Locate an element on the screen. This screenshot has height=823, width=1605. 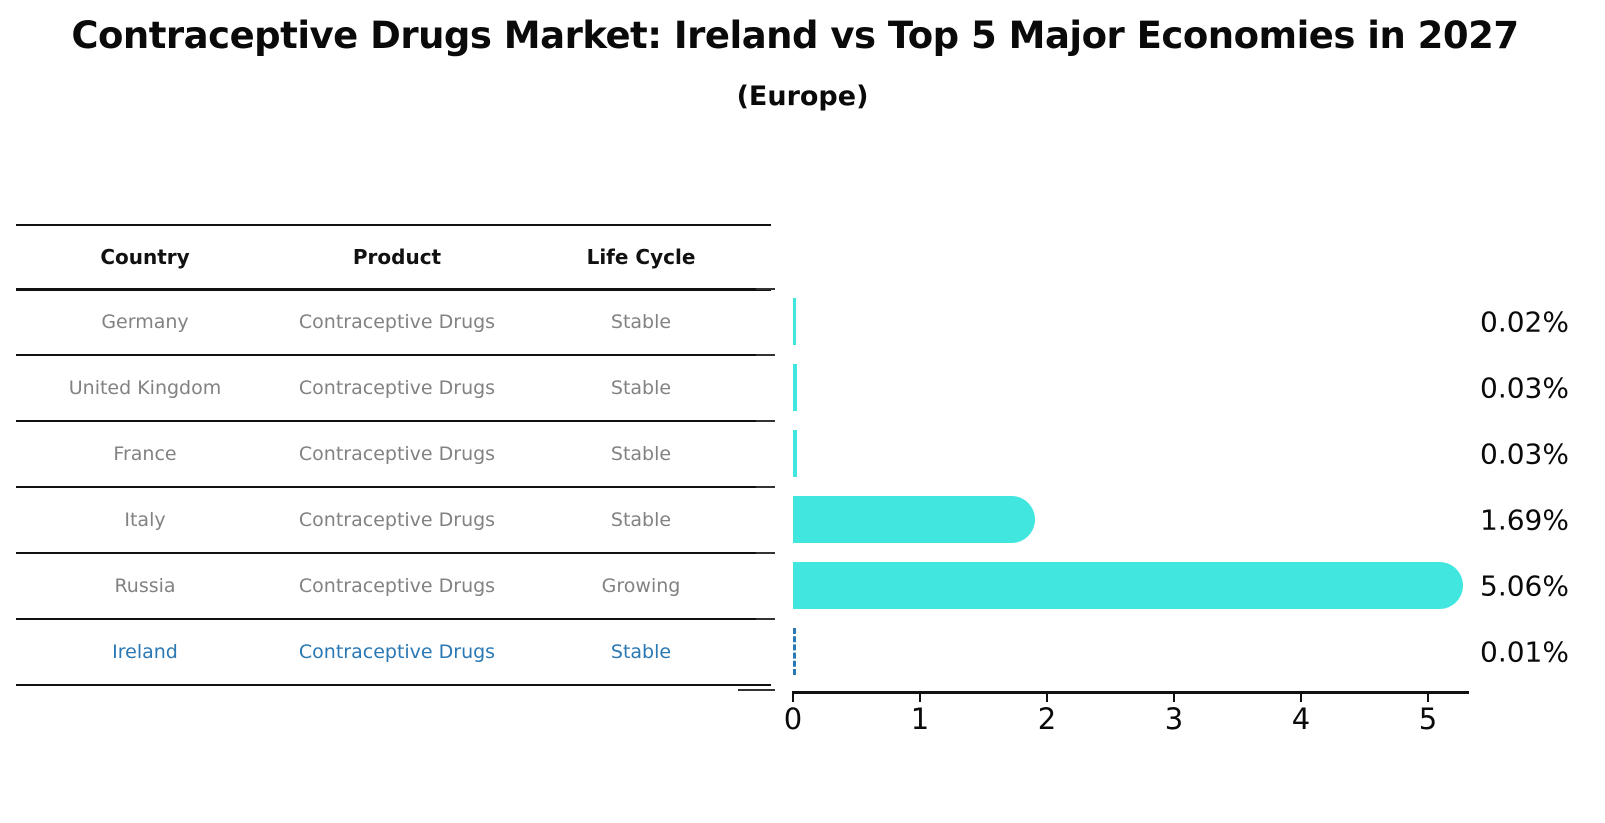
column-header-country: Country is located at coordinates (145, 257).